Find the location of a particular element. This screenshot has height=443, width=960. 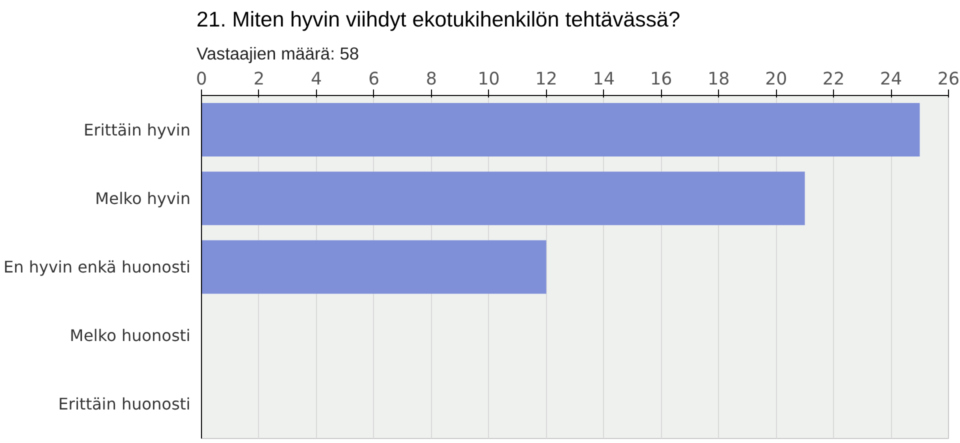

y-tick-label: Erittäin huonosti is located at coordinates (124, 404).